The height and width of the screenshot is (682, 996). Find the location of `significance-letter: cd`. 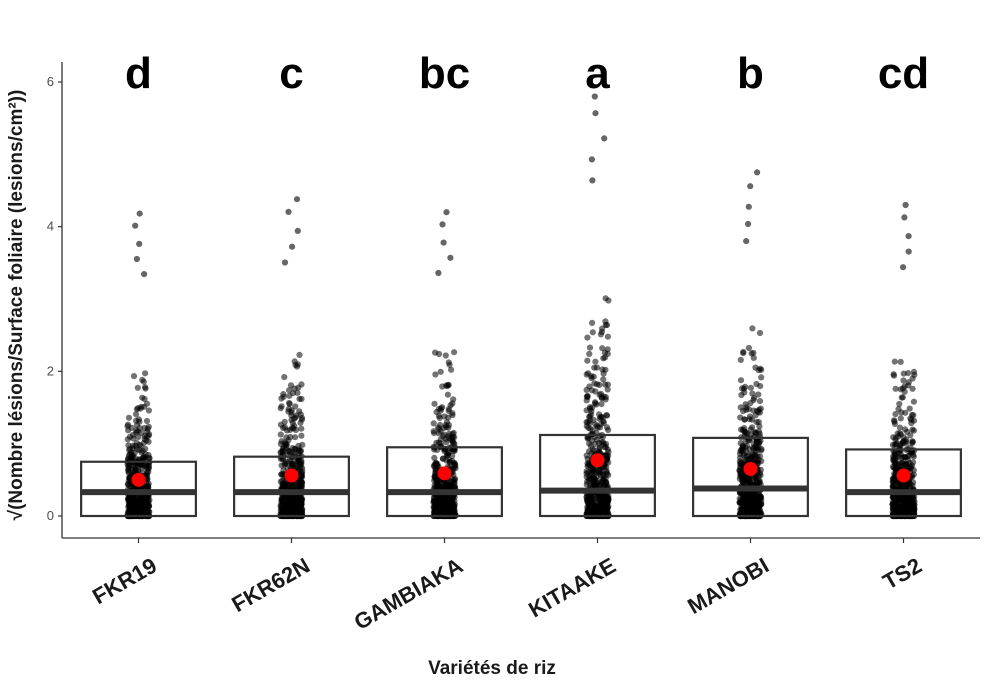

significance-letter: cd is located at coordinates (903, 73).